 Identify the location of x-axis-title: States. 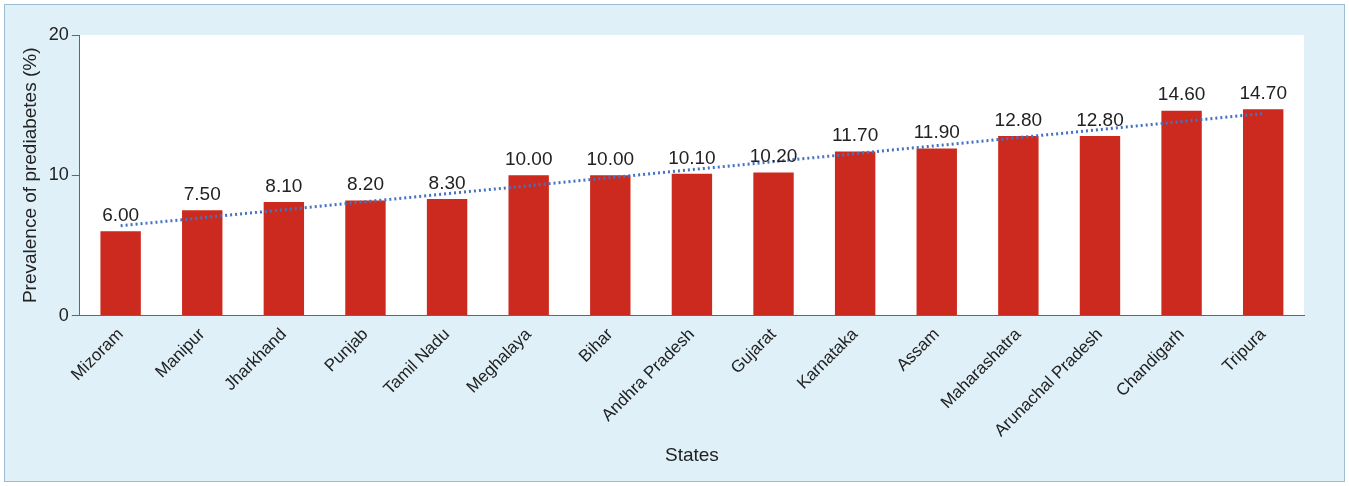
(691, 454).